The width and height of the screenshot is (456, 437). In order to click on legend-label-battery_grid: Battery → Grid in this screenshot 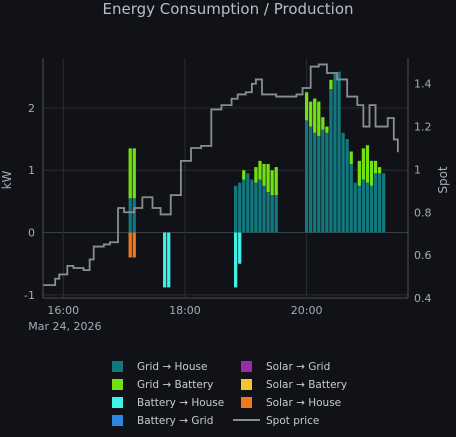, I will do `click(175, 421)`.